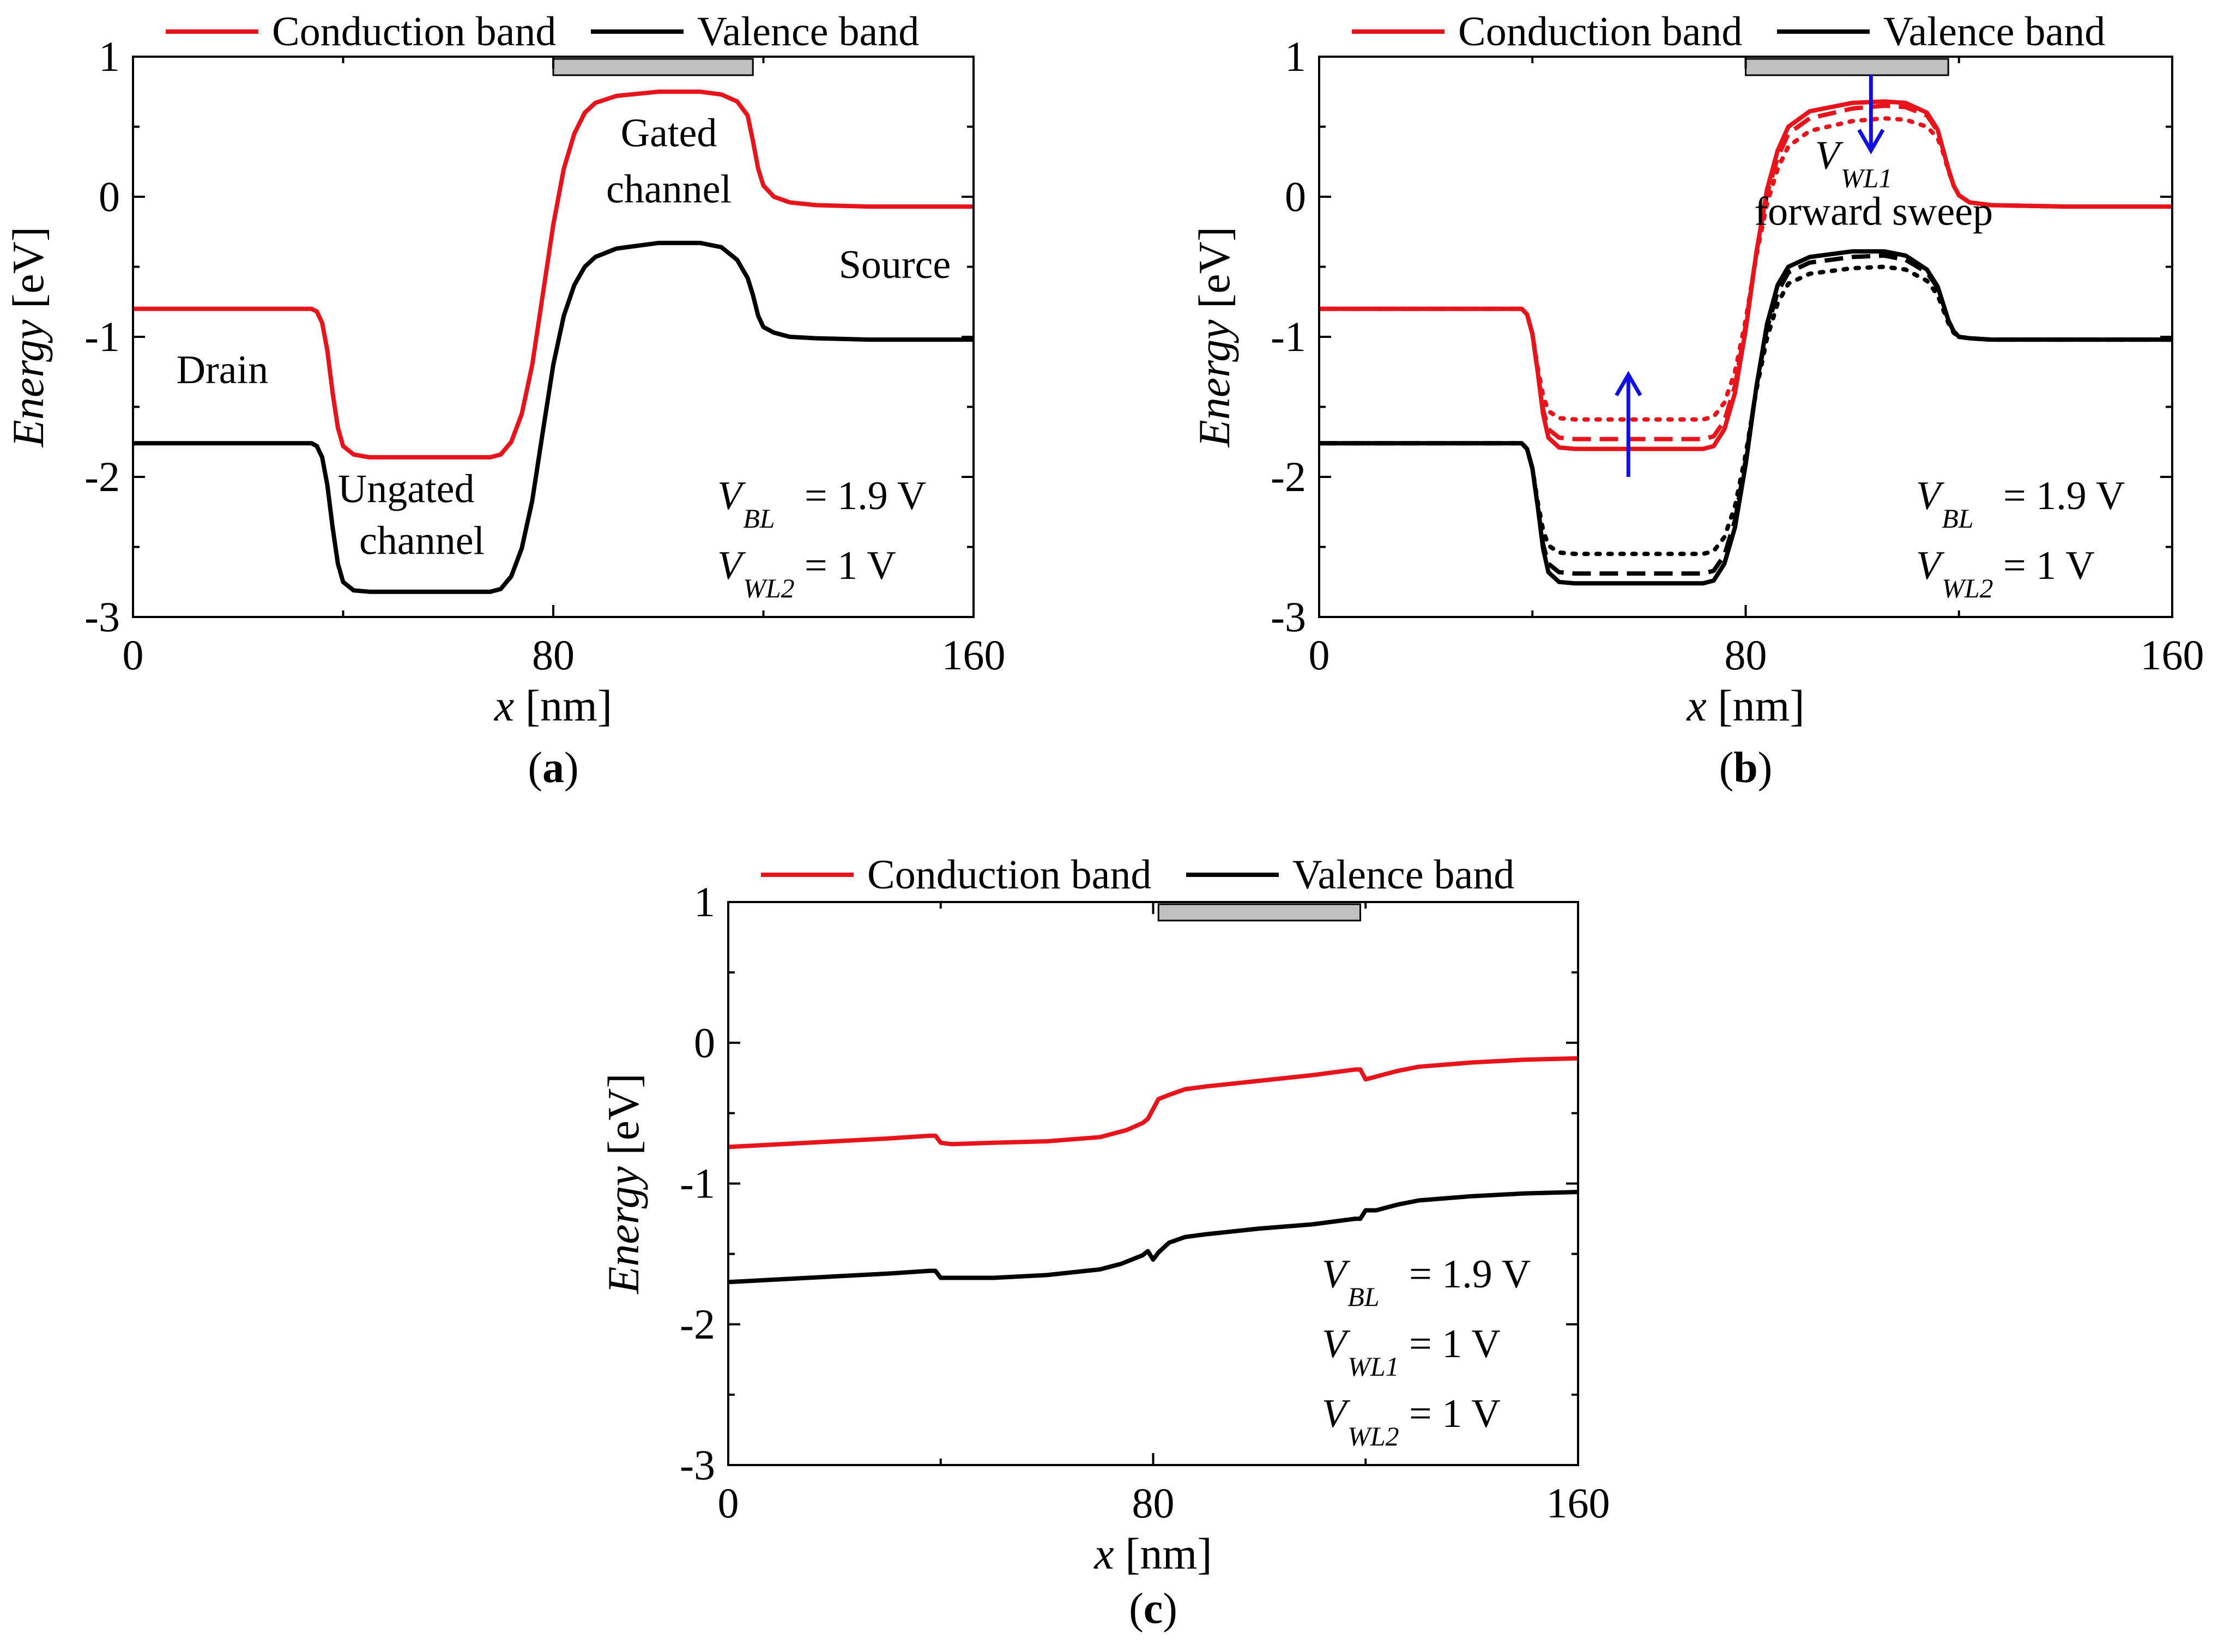  I want to click on annotation-label: forward sweep, so click(1874, 211).